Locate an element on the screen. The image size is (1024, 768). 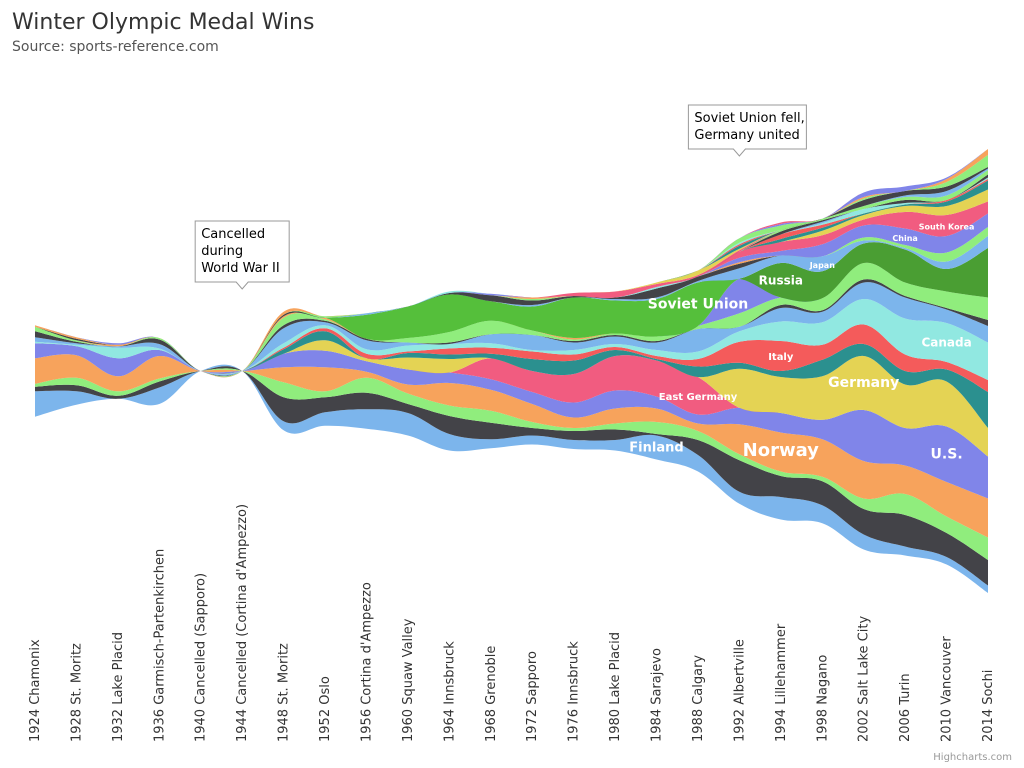
chart-subtitle: Source: sports-reference.com is located at coordinates (115, 47).